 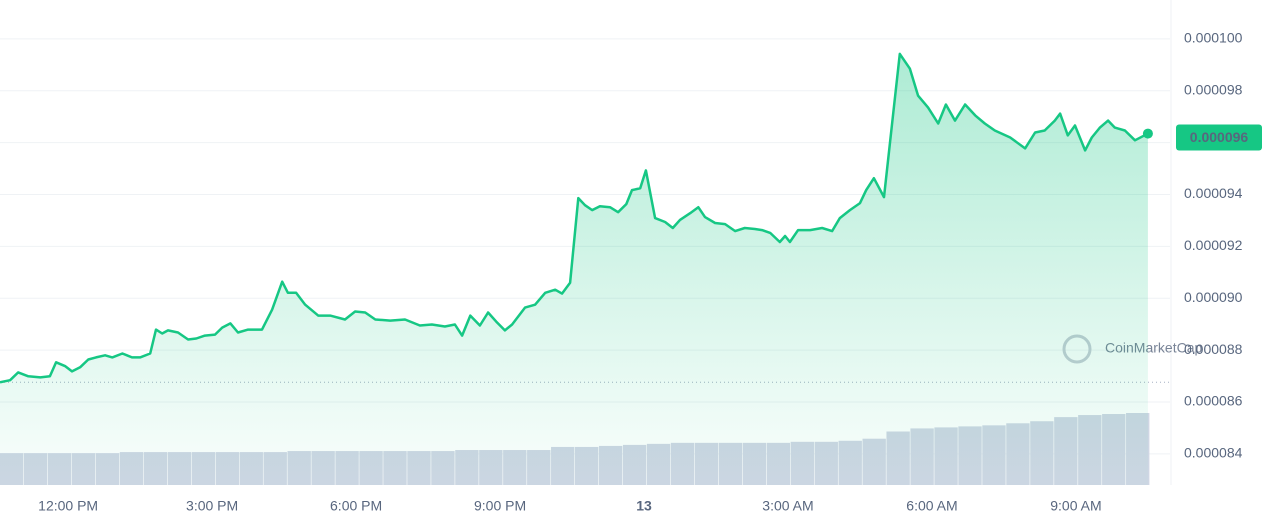 I want to click on x-tick-label: 12:00 PM, so click(x=68, y=506).